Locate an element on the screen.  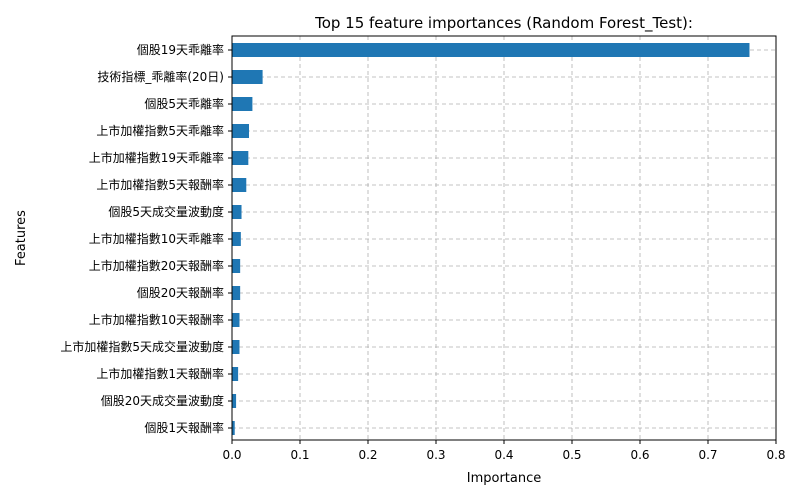
x-tick-label-6: 0.6 is located at coordinates (639, 455).